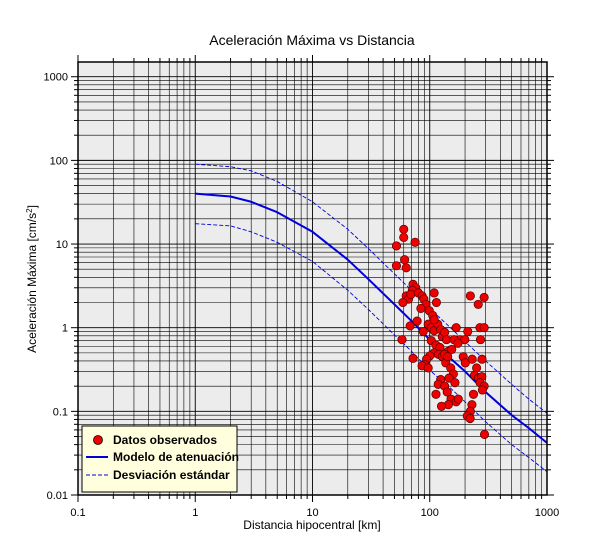 The width and height of the screenshot is (590, 560). What do you see at coordinates (29, 210) in the screenshot?
I see `y-axis-label-sup: 2` at bounding box center [29, 210].